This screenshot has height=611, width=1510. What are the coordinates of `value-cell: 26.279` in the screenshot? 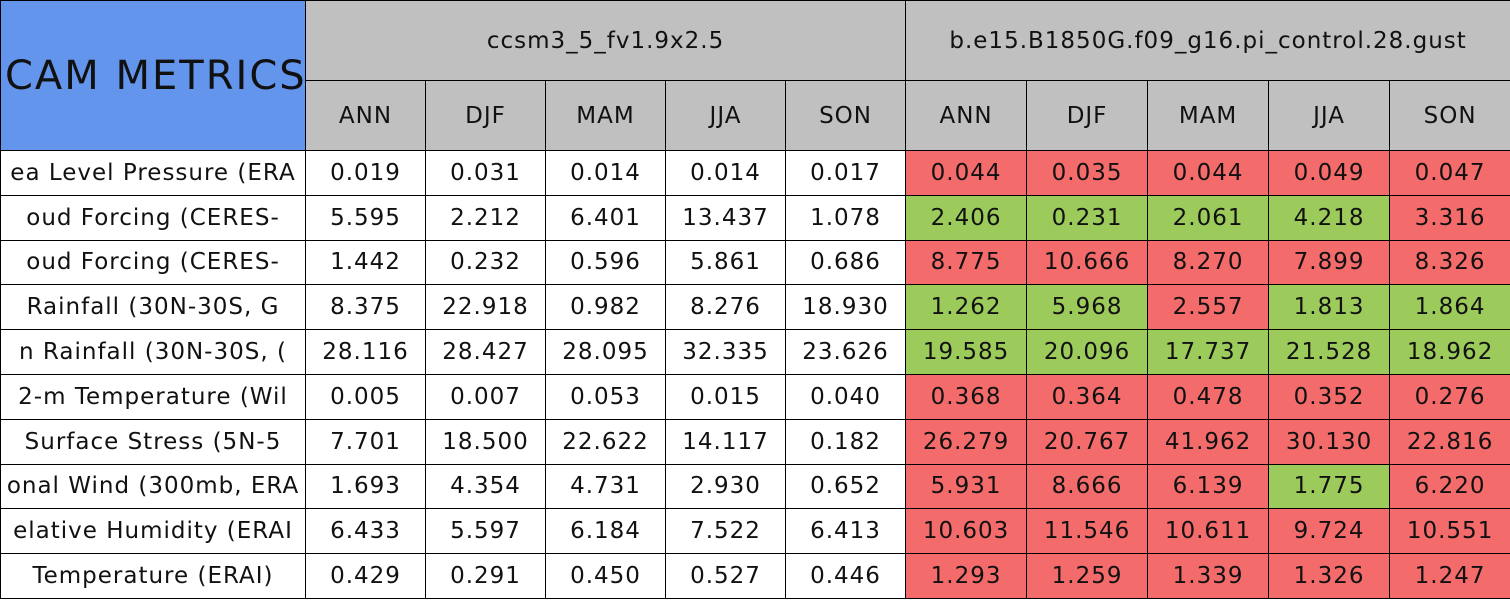 It's located at (966, 441).